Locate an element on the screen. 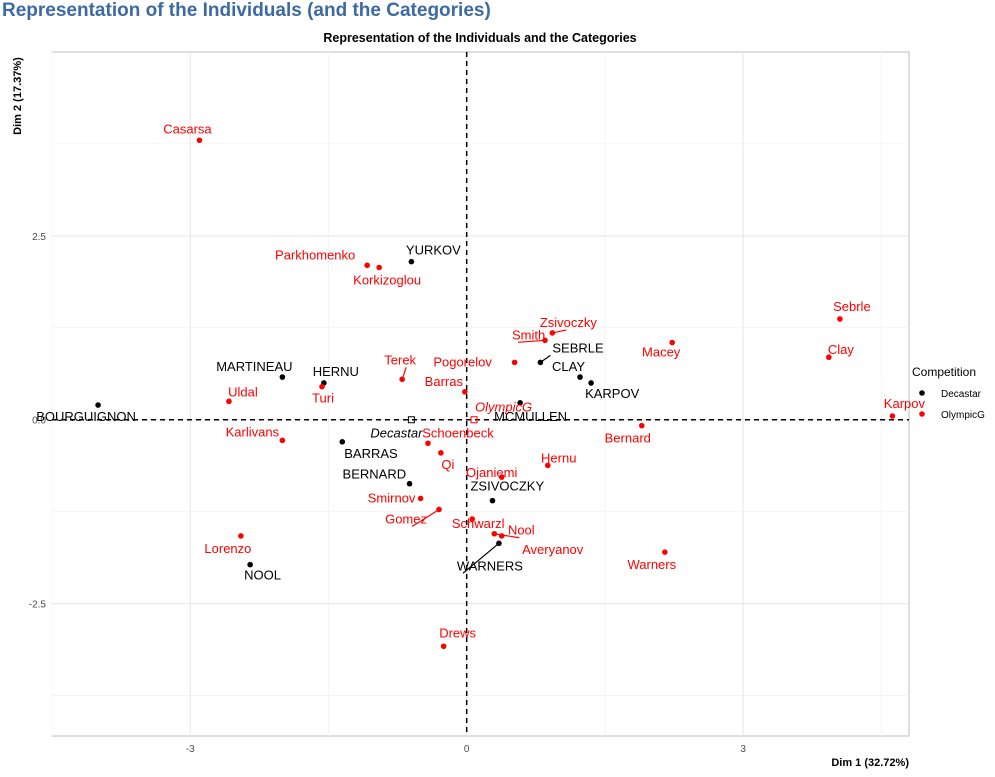 This screenshot has width=995, height=777. label-nool: NOOL is located at coordinates (262, 575).